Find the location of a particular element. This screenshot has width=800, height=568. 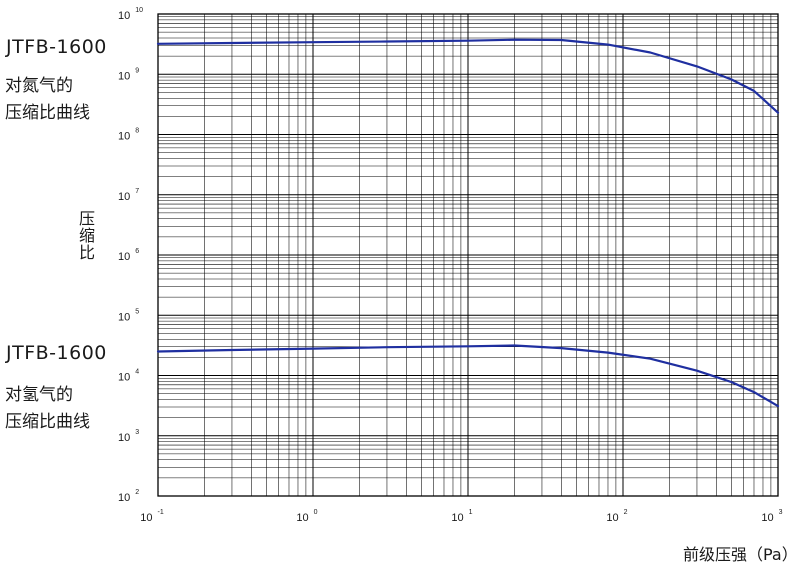

y-tick-label: 10 4 is located at coordinates (128, 376).